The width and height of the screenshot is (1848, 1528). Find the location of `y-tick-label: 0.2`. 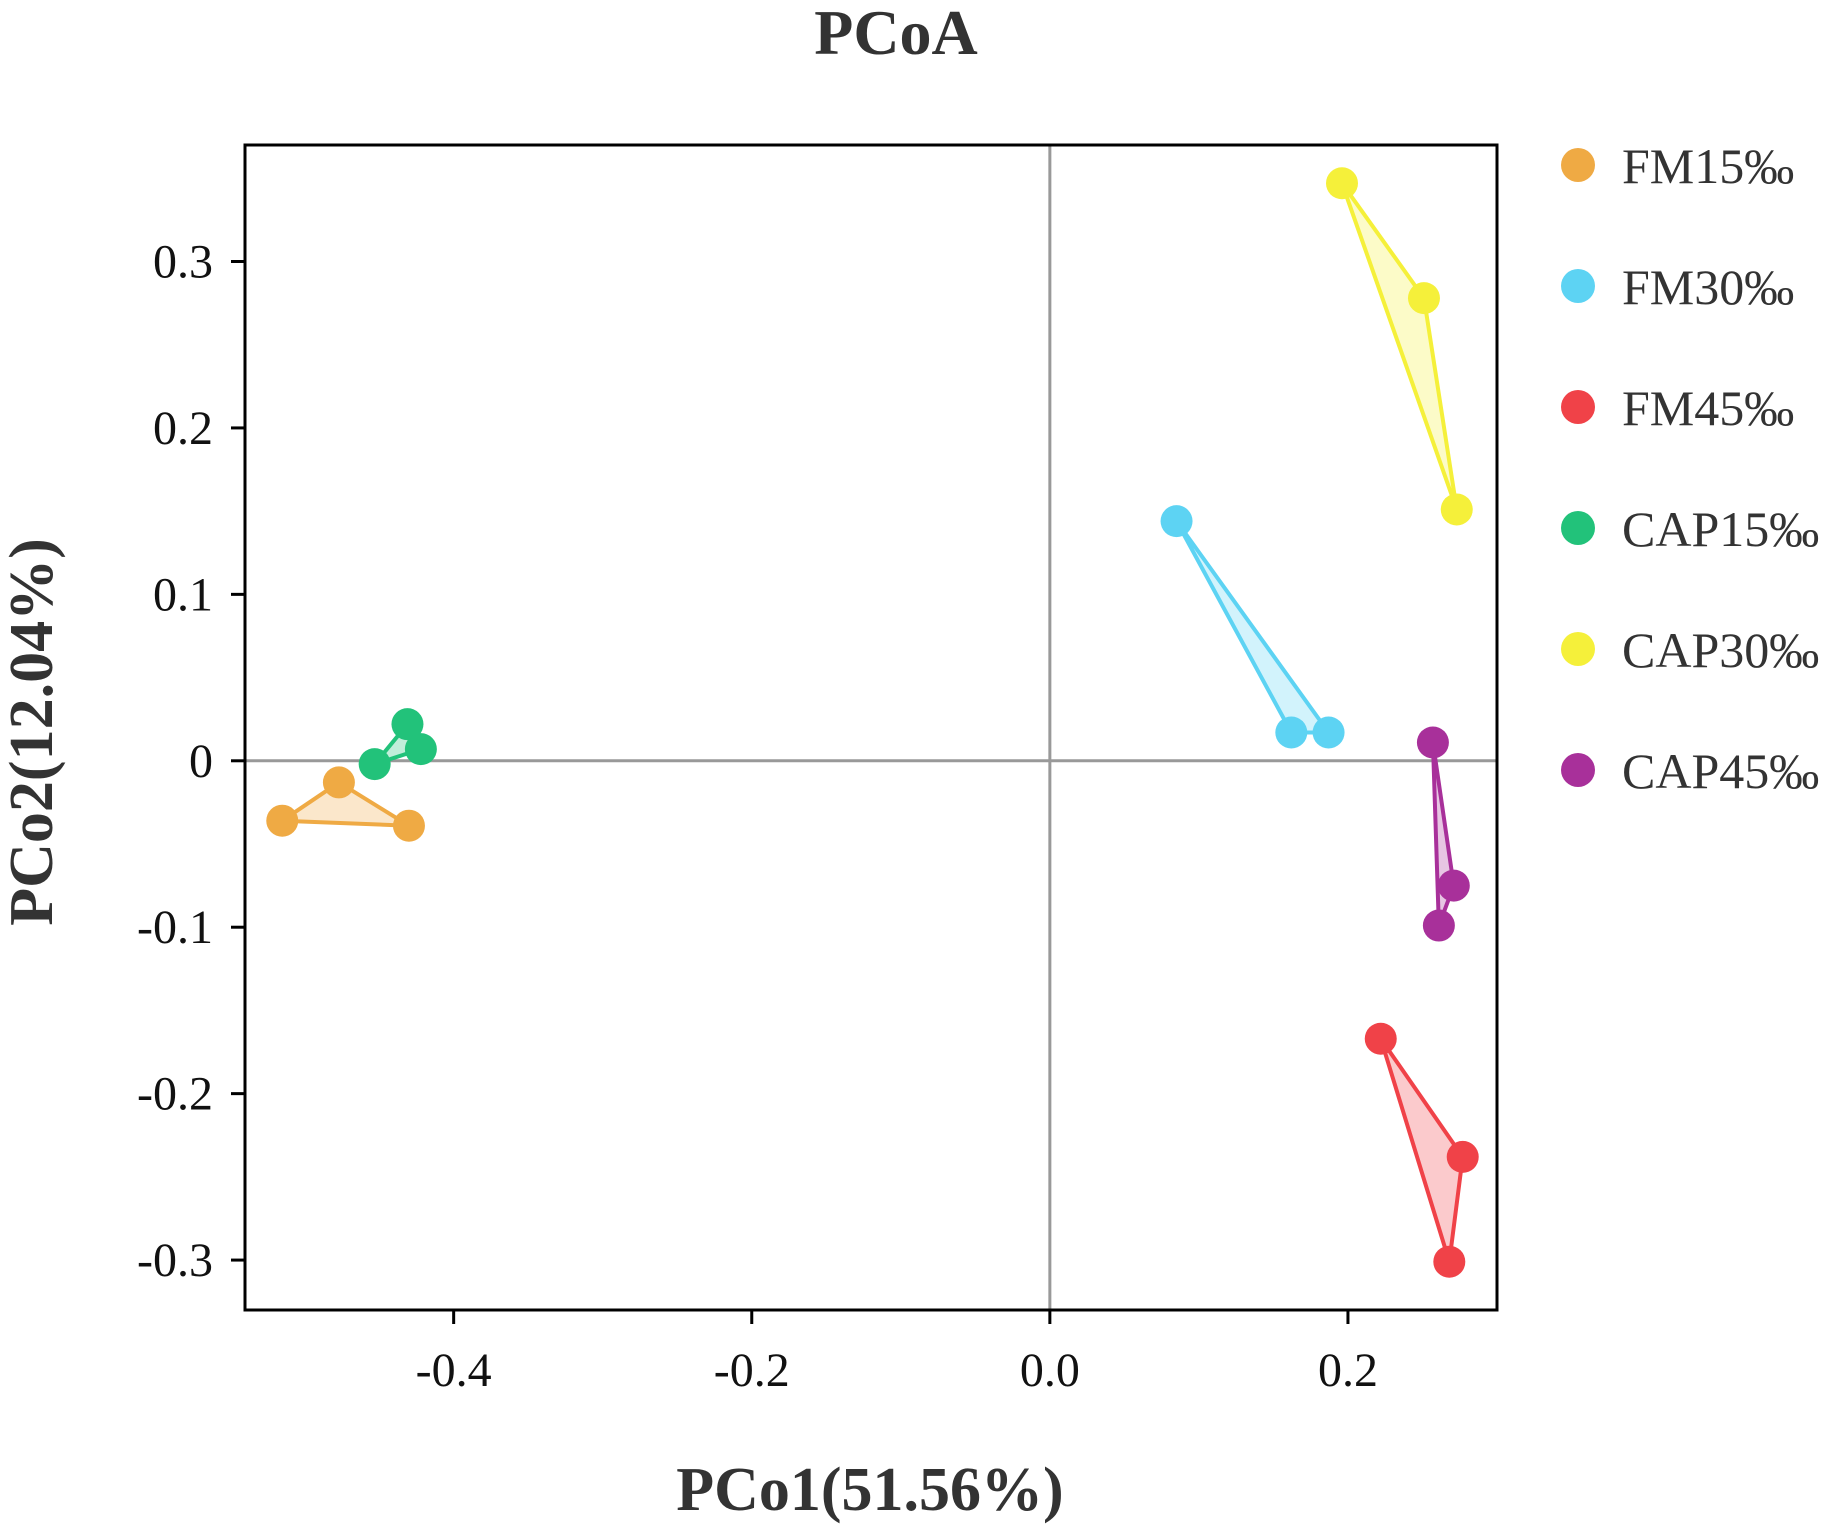

y-tick-label: 0.2 is located at coordinates (183, 428).